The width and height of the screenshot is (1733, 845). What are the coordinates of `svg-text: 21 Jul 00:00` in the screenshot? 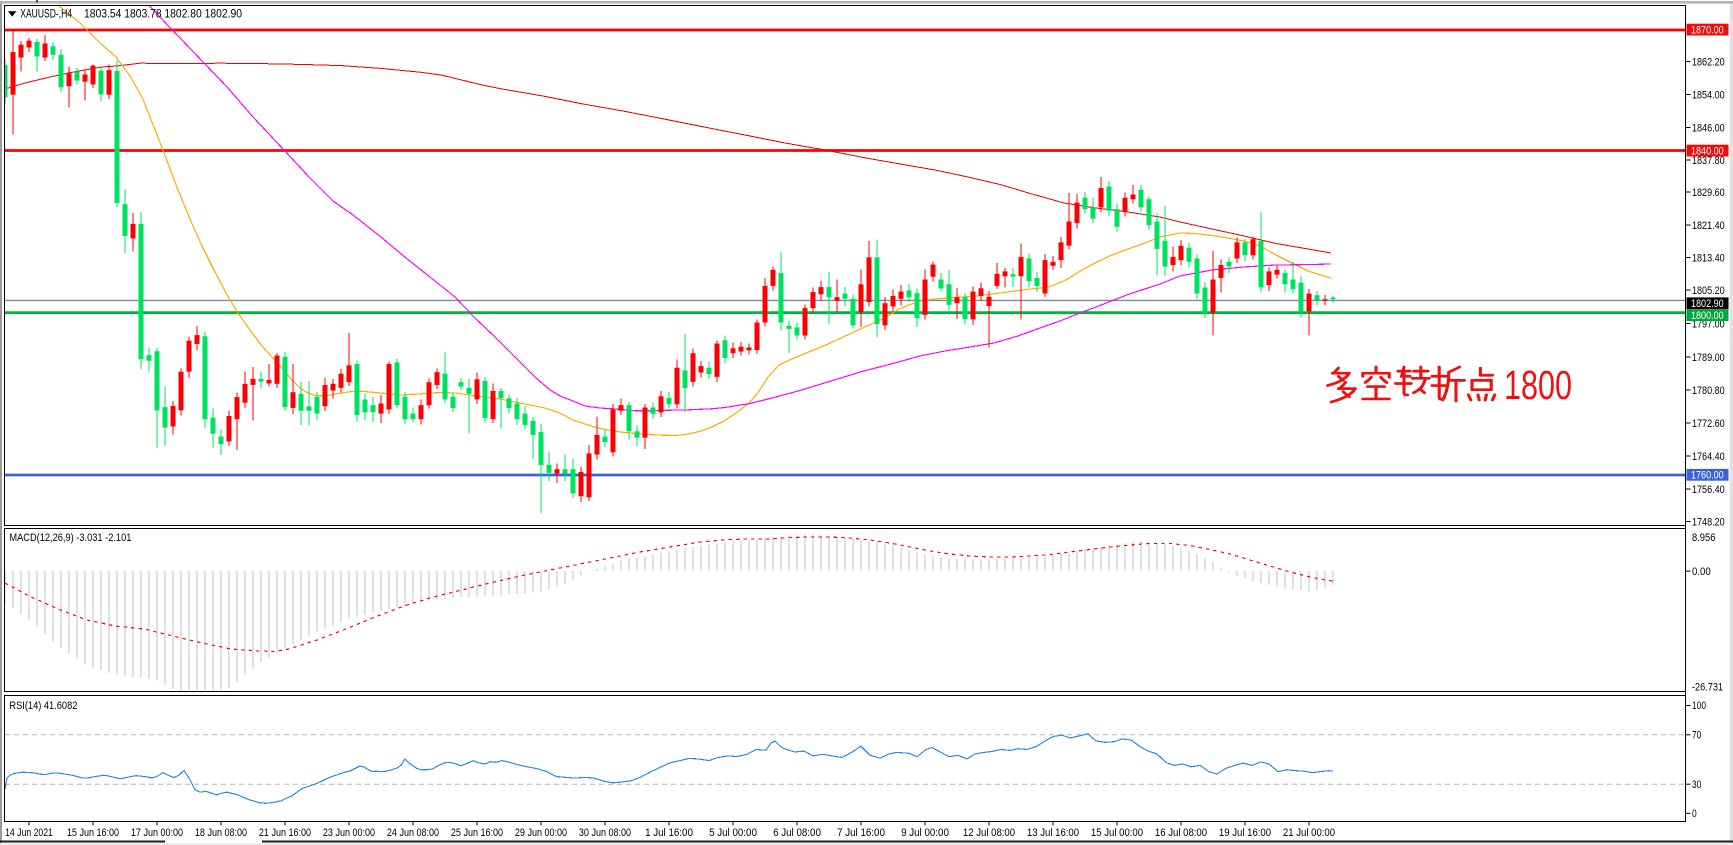 It's located at (1309, 833).